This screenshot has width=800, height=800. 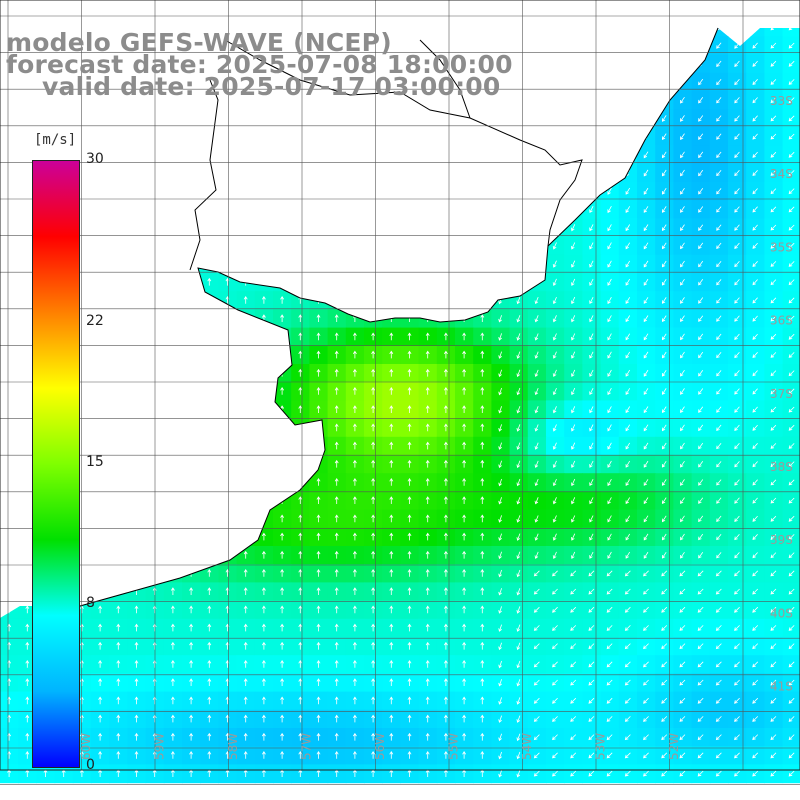 What do you see at coordinates (86, 746) in the screenshot?
I see `lon-label: 60W` at bounding box center [86, 746].